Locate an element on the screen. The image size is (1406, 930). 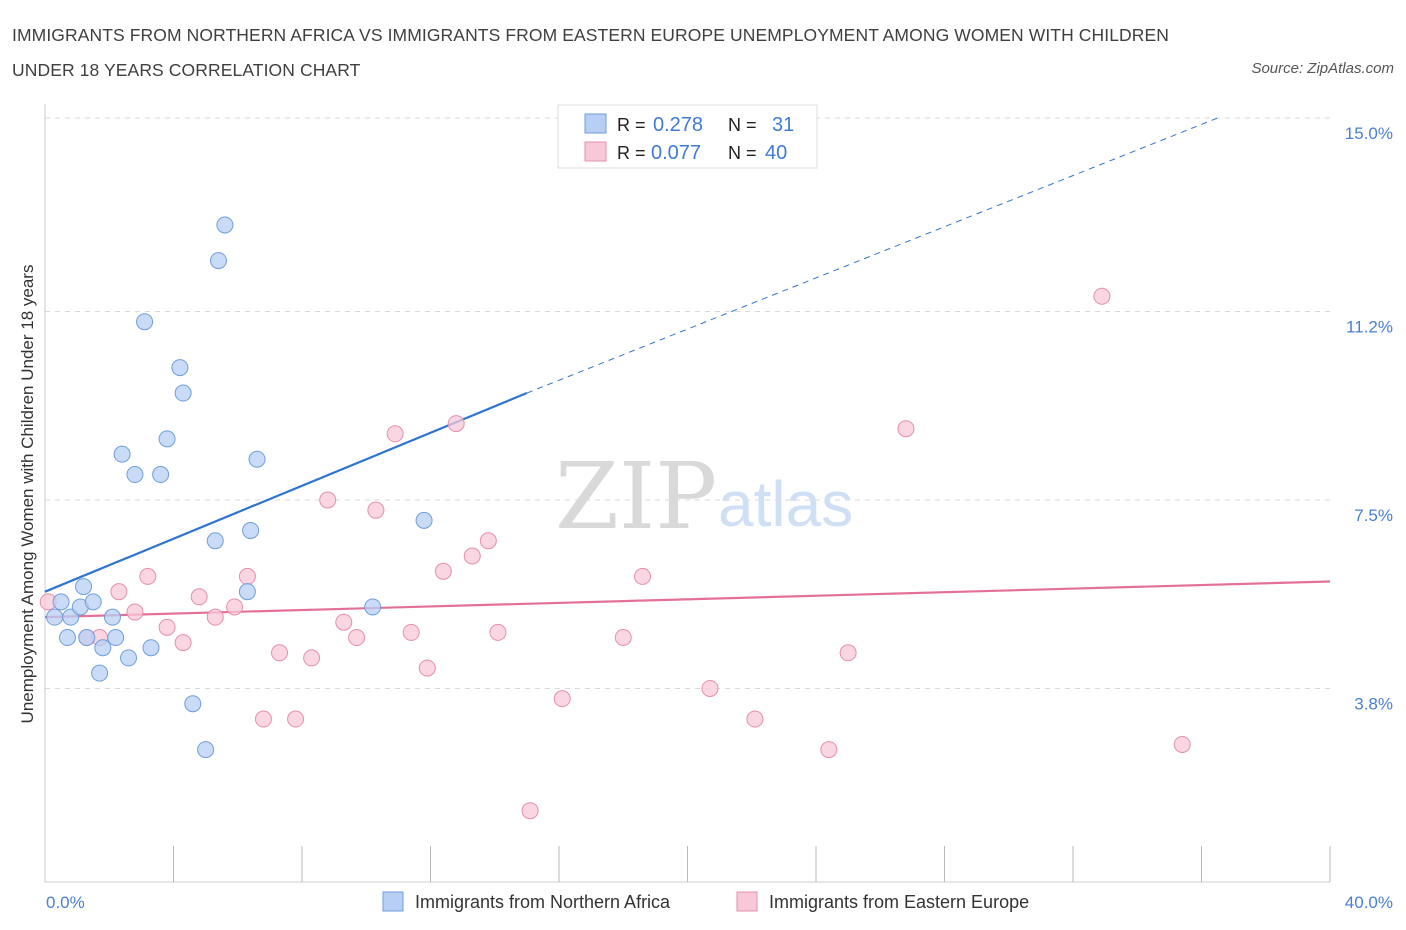
source-label: Source: ZipAtlas.com is located at coordinates (1322, 68).